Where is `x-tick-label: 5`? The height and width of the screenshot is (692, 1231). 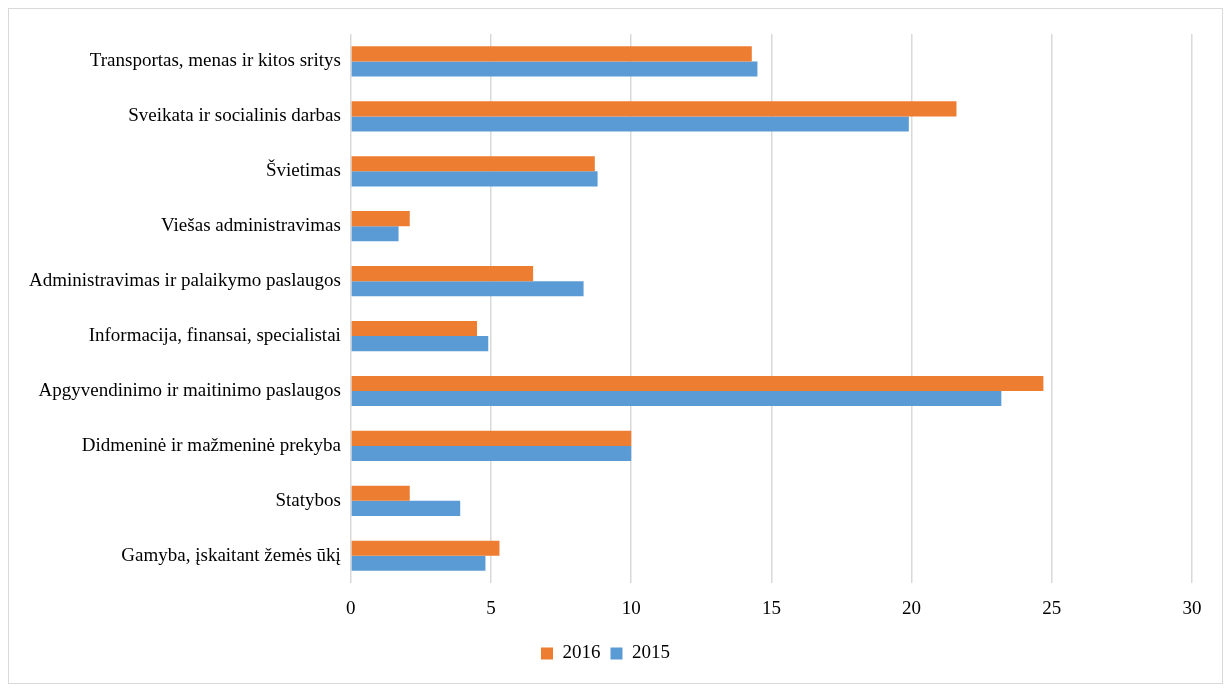 x-tick-label: 5 is located at coordinates (491, 607).